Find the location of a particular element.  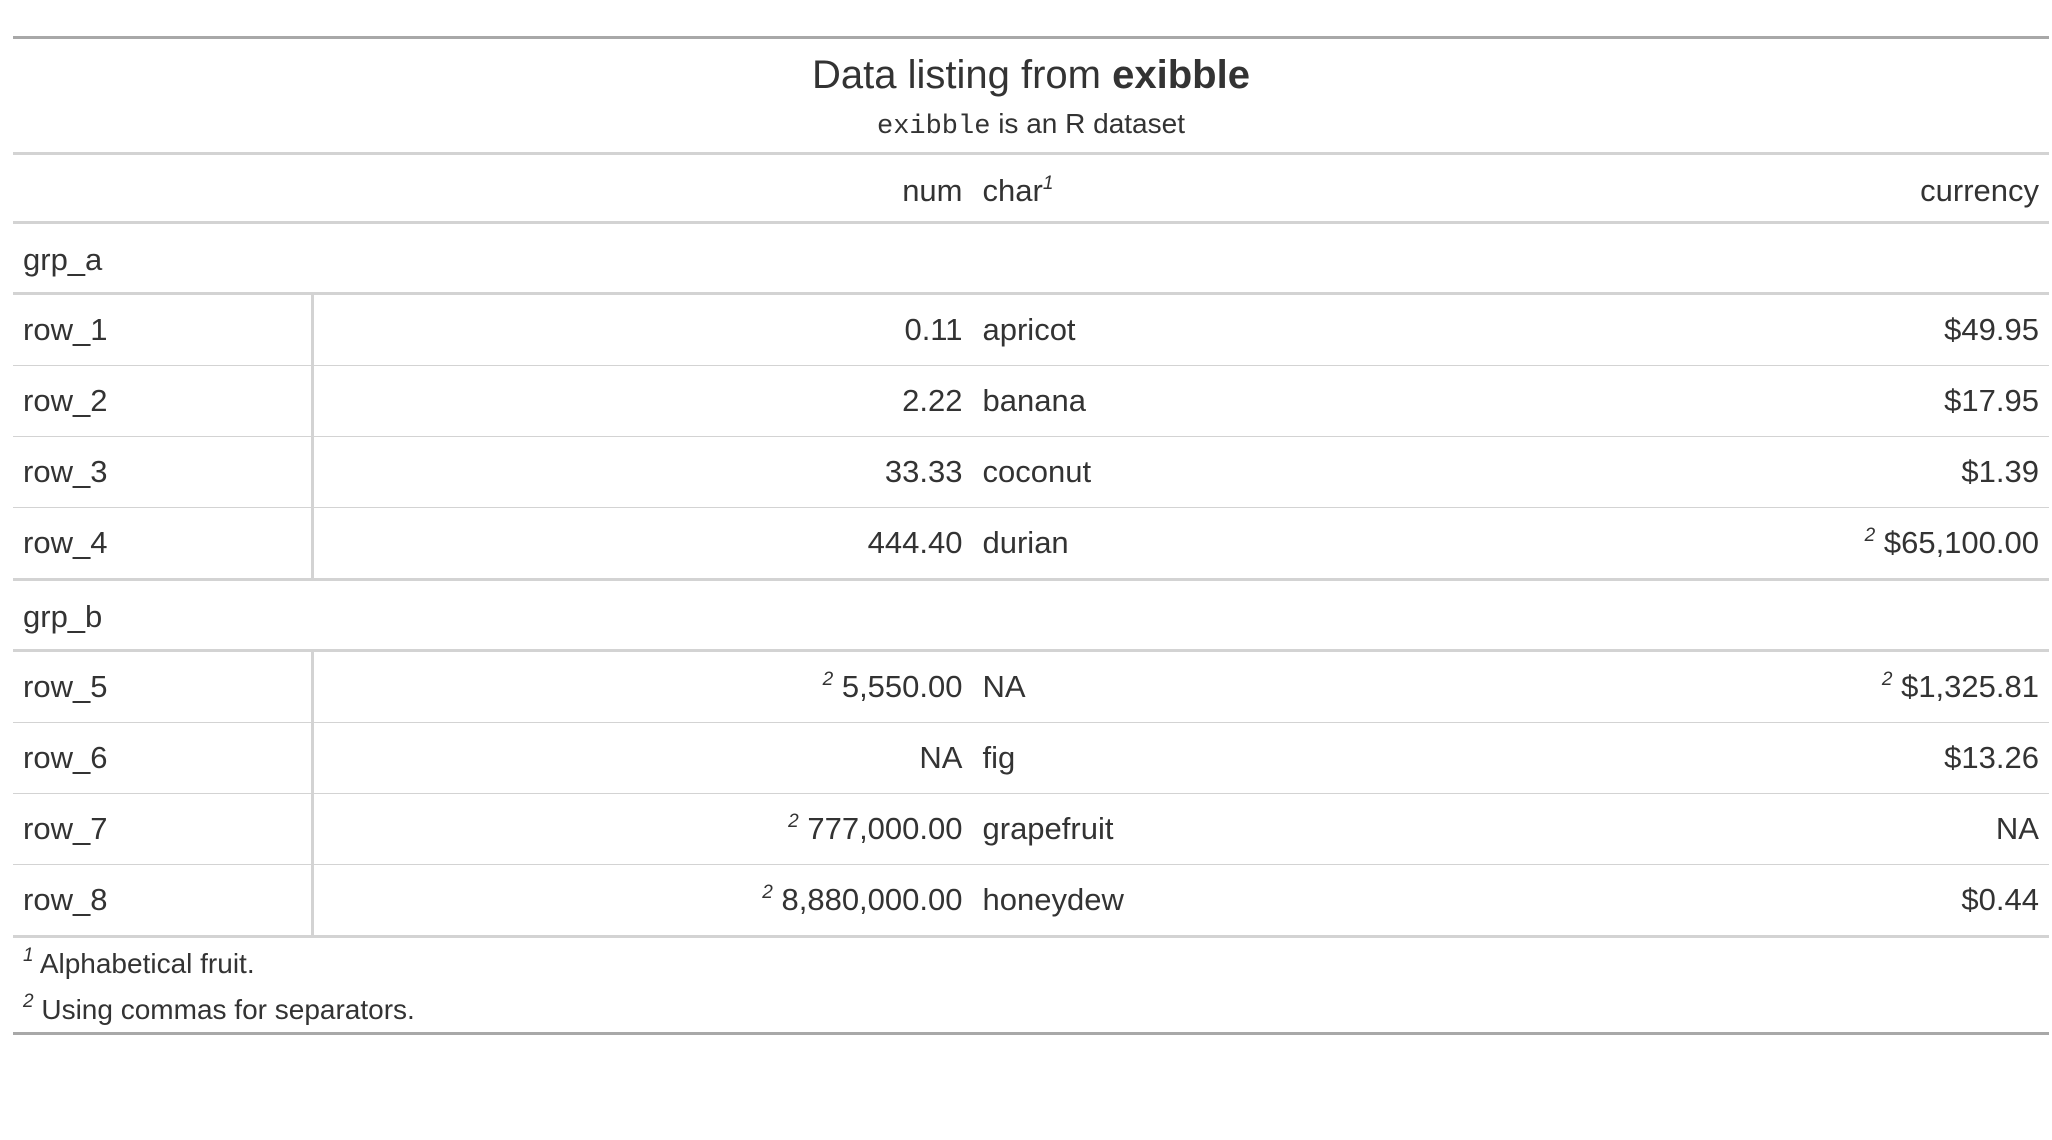

table-row: row_8 2 8,880,000.00 honeydew $0.44 is located at coordinates (1031, 901).